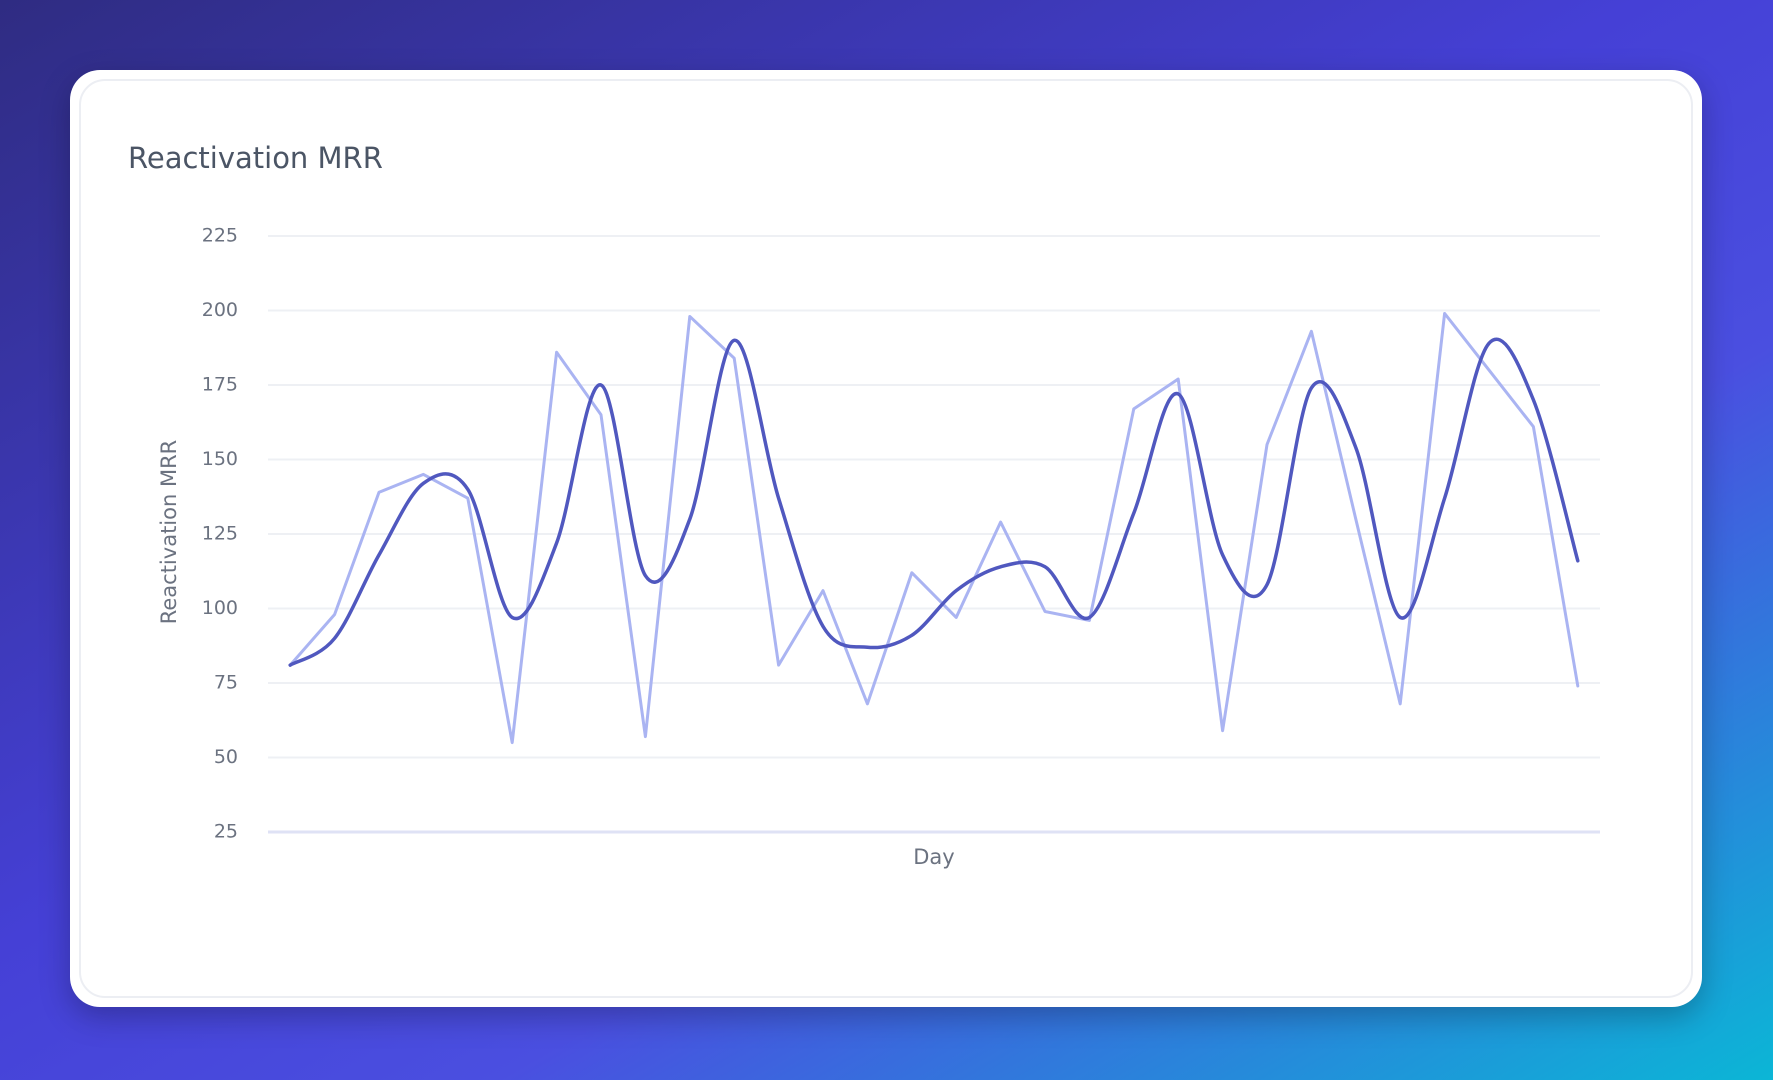 The height and width of the screenshot is (1080, 1773). I want to click on chart-title: Reactivation MRR, so click(255, 158).